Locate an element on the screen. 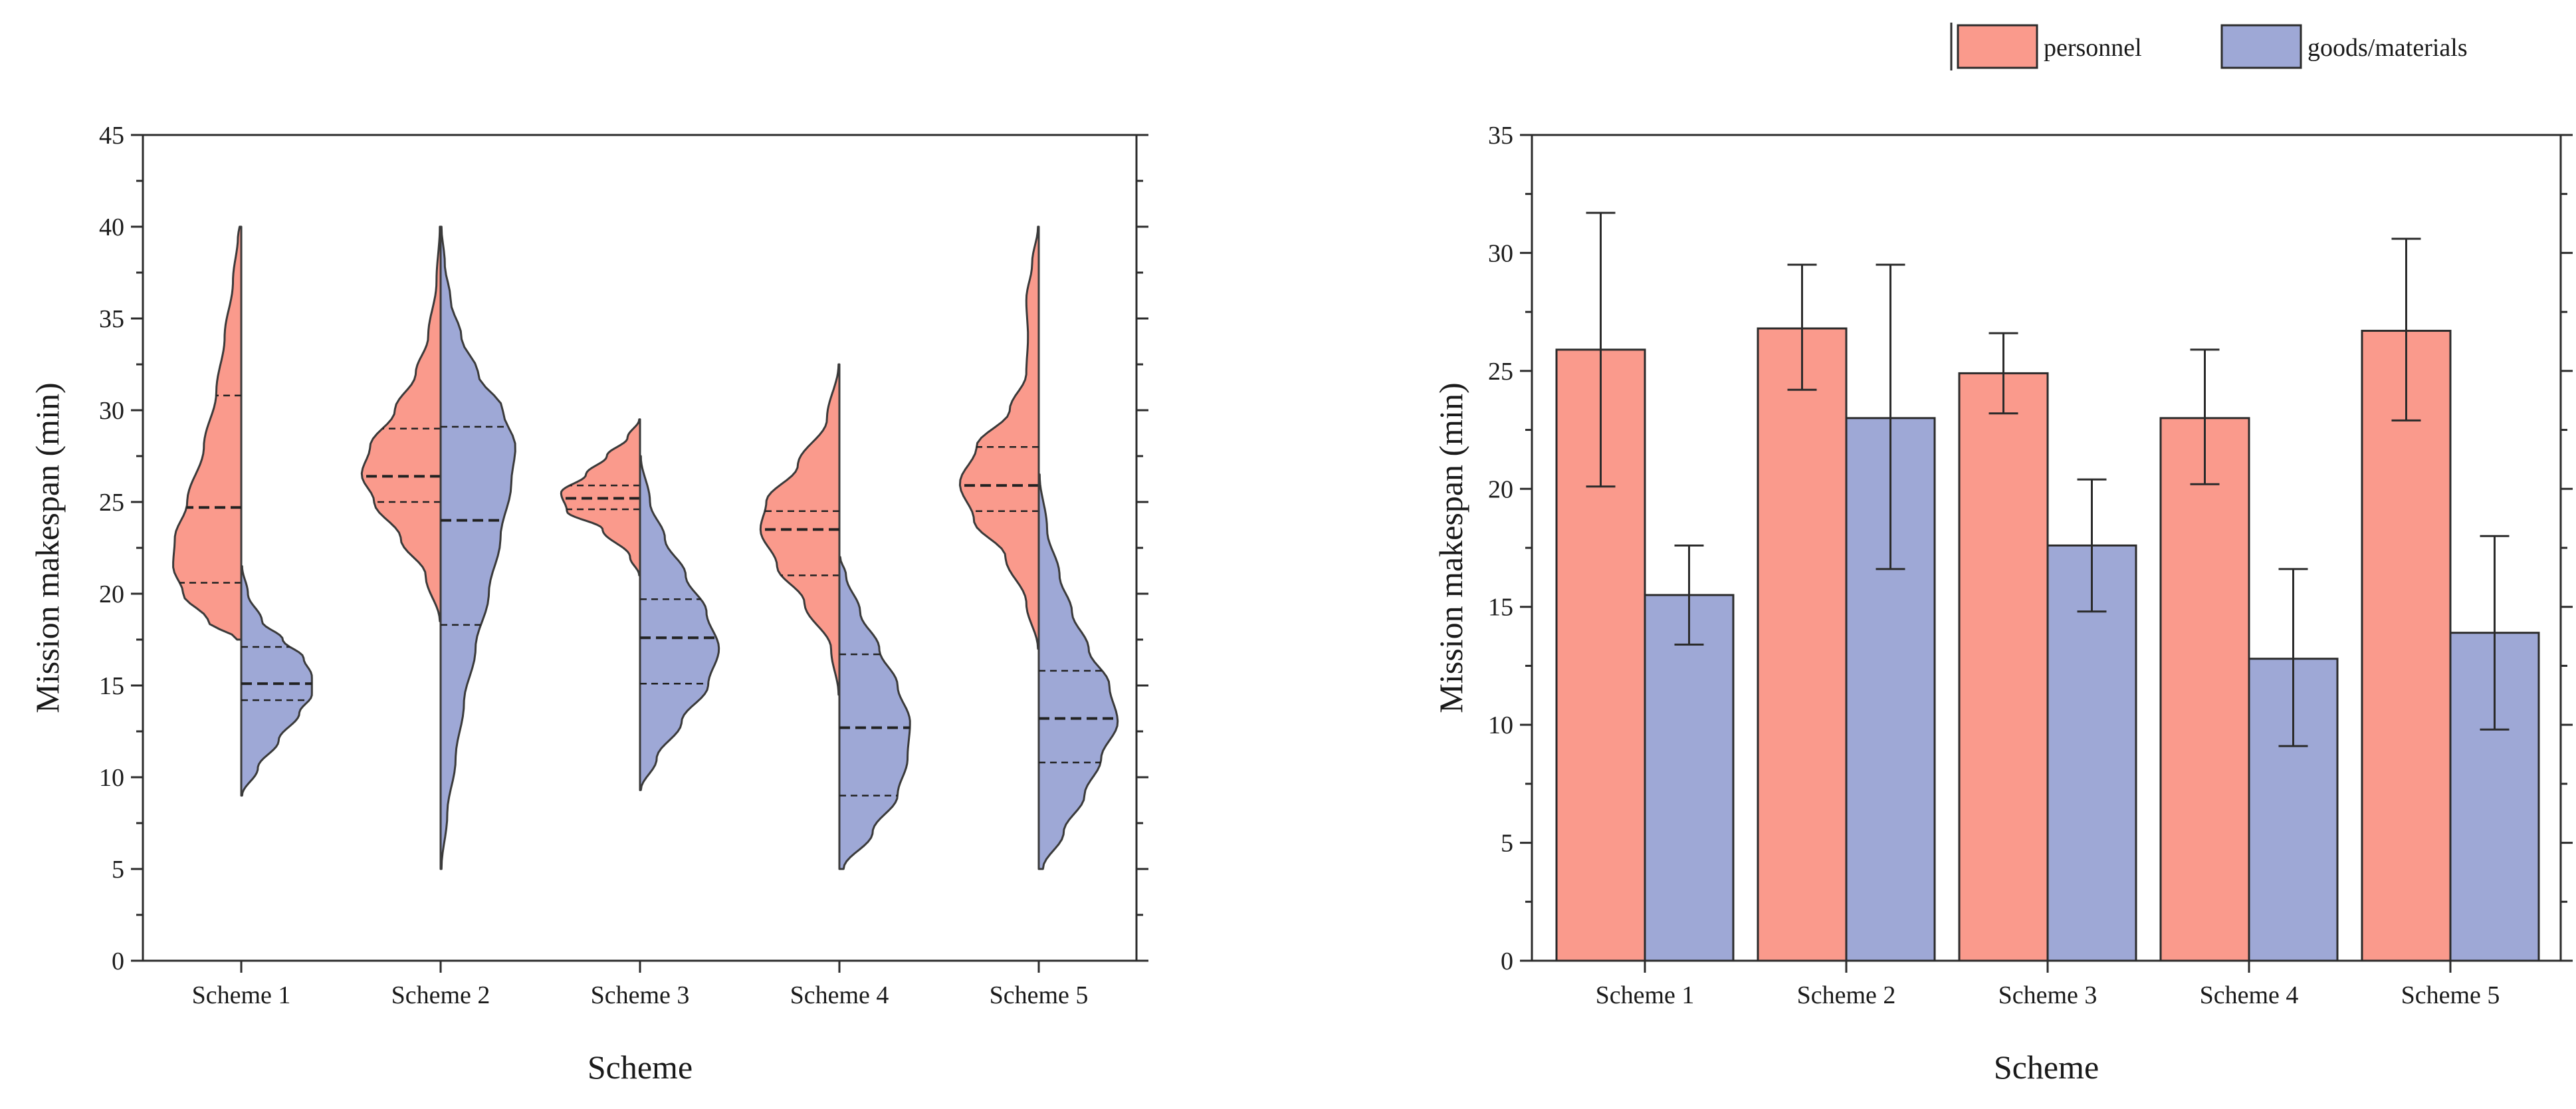 This screenshot has height=1109, width=2576. violin-y-tick-label: 0 is located at coordinates (118, 961).